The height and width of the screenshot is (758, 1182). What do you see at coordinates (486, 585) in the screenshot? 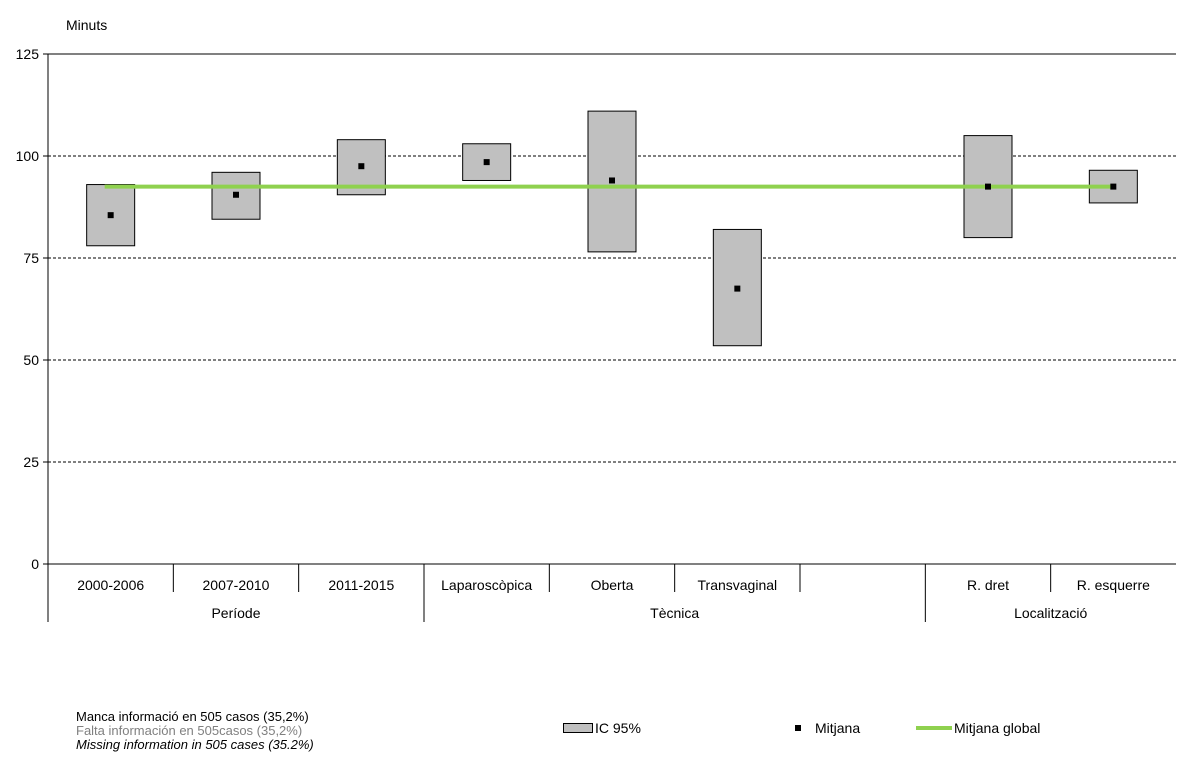
I see `category-label-3: Laparoscòpica` at bounding box center [486, 585].